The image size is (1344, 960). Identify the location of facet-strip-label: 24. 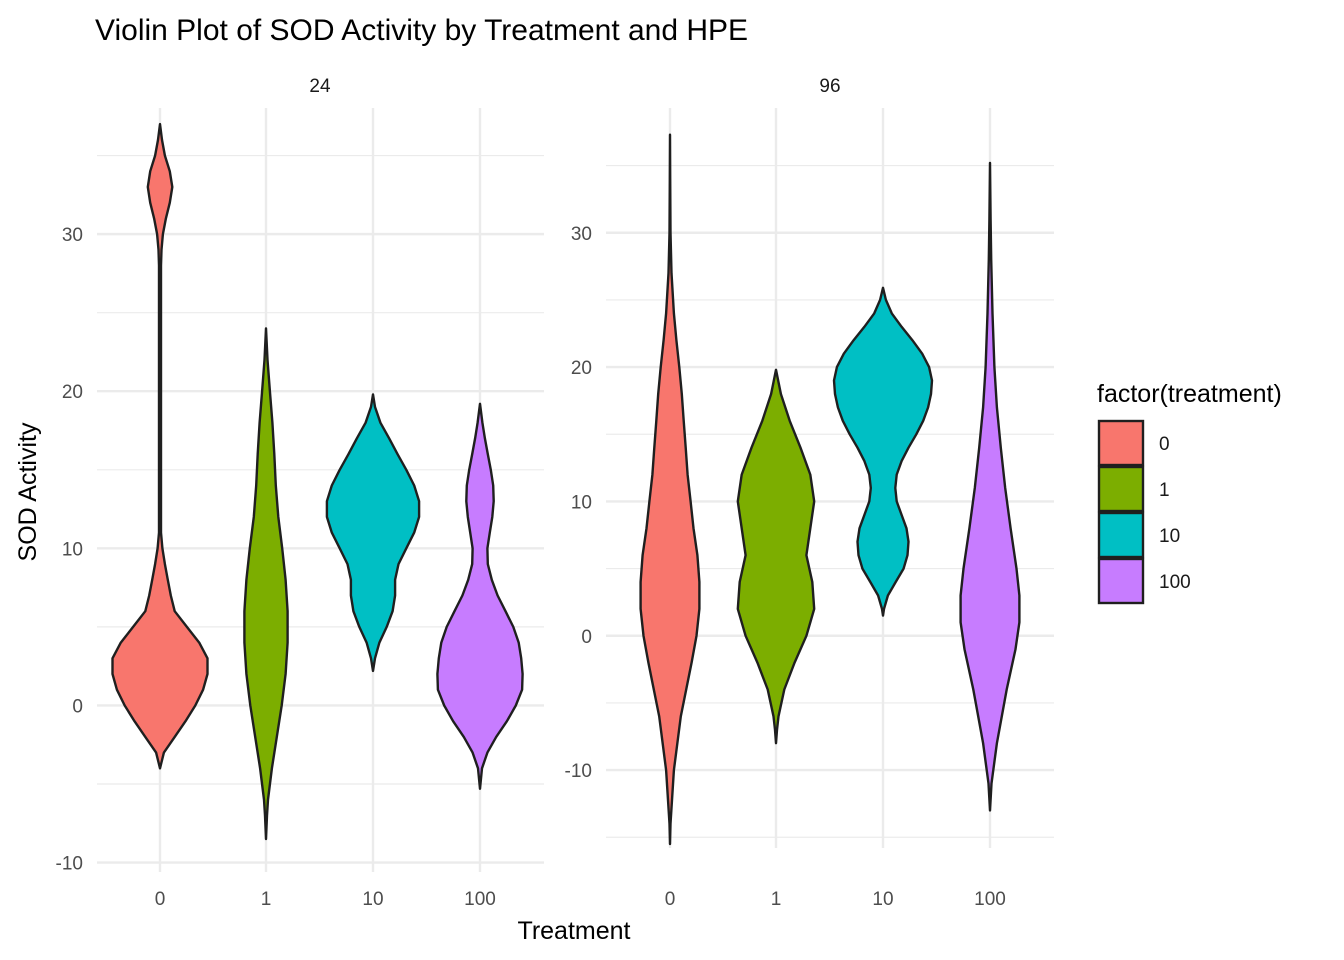
(320, 86).